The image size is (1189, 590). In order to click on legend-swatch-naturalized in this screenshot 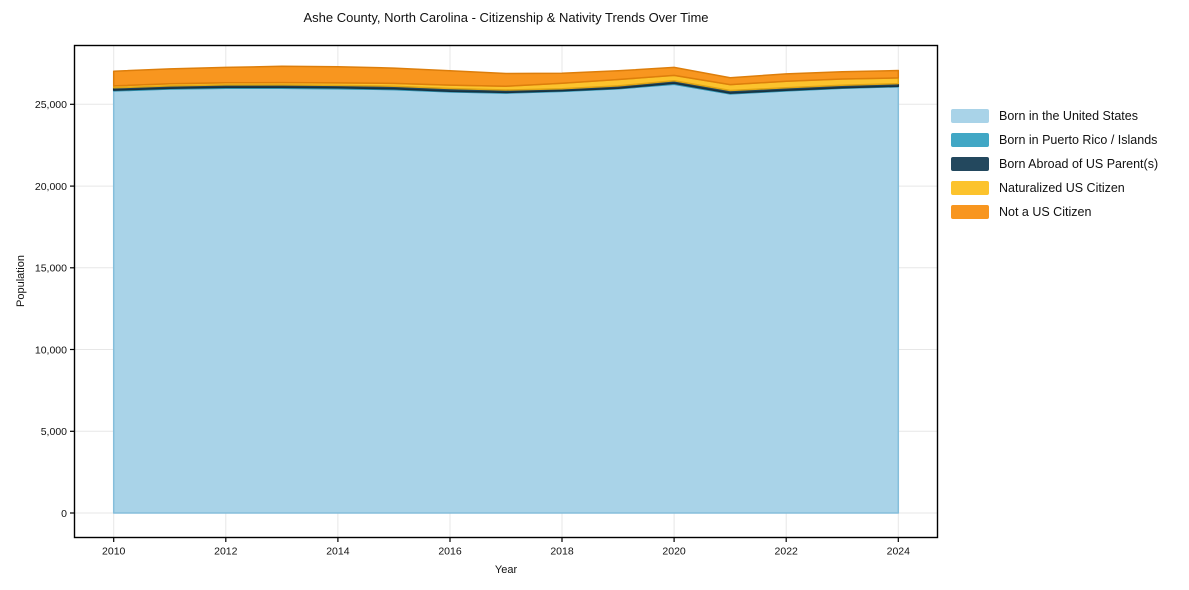, I will do `click(970, 188)`.